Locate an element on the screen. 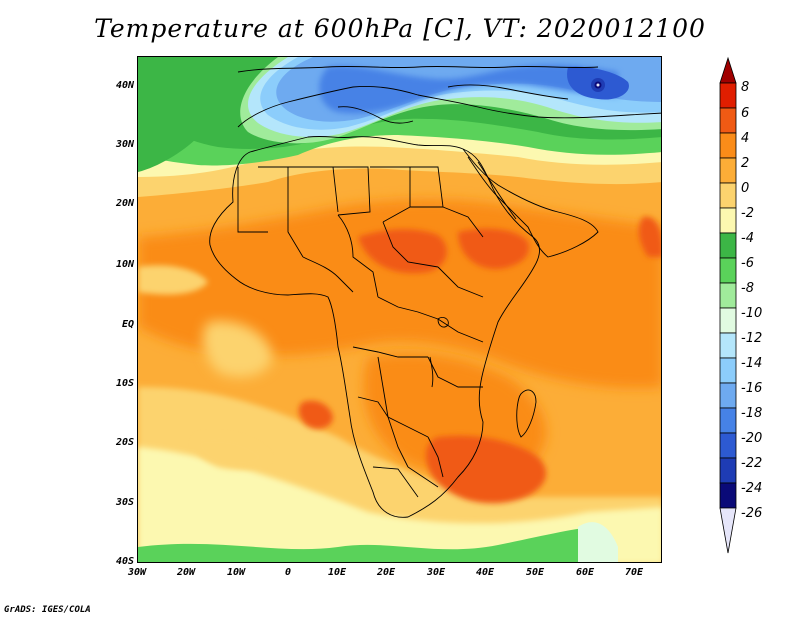  colorbar-label: 6 is located at coordinates (745, 113).